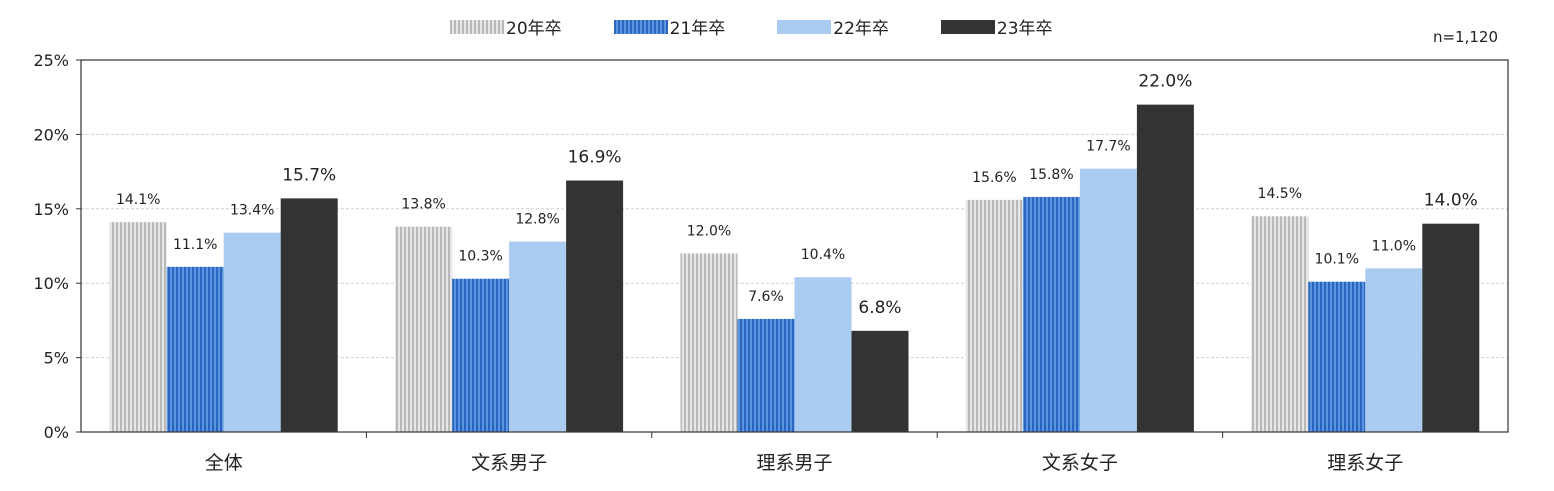  Describe the element at coordinates (709, 231) in the screenshot. I see `data-label: 12.0%` at that location.